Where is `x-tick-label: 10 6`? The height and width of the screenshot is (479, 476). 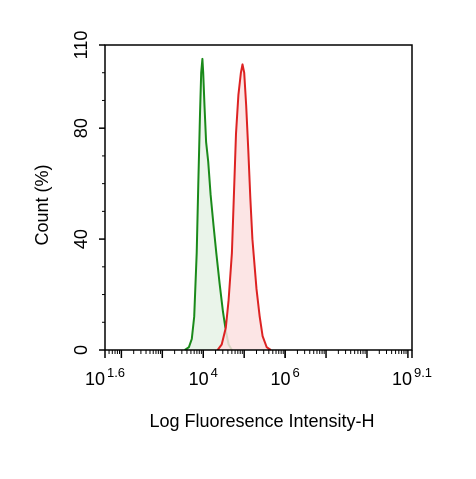
x-tick-label: 10 6 is located at coordinates (284, 377).